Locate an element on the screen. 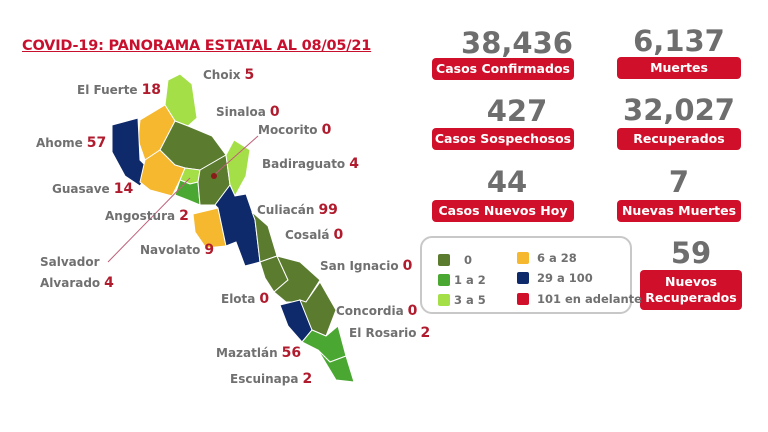 The width and height of the screenshot is (768, 432). legend-label: 1 a 2 is located at coordinates (470, 280).